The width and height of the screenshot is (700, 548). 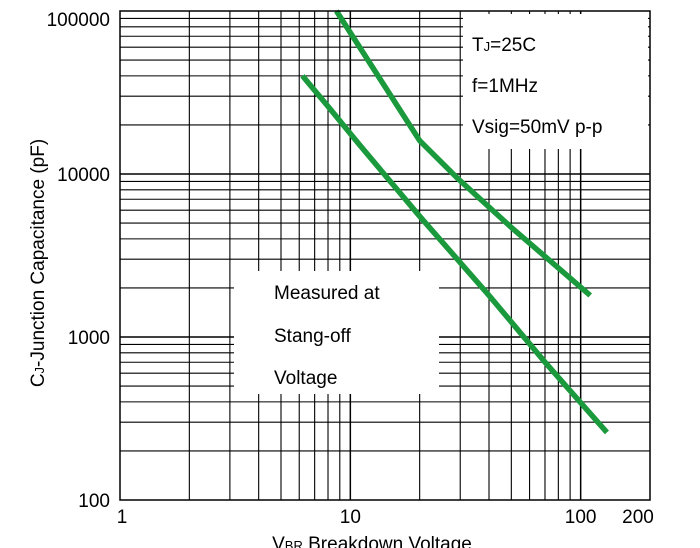 I want to click on annotation-tj: TJ=25C, so click(x=504, y=45).